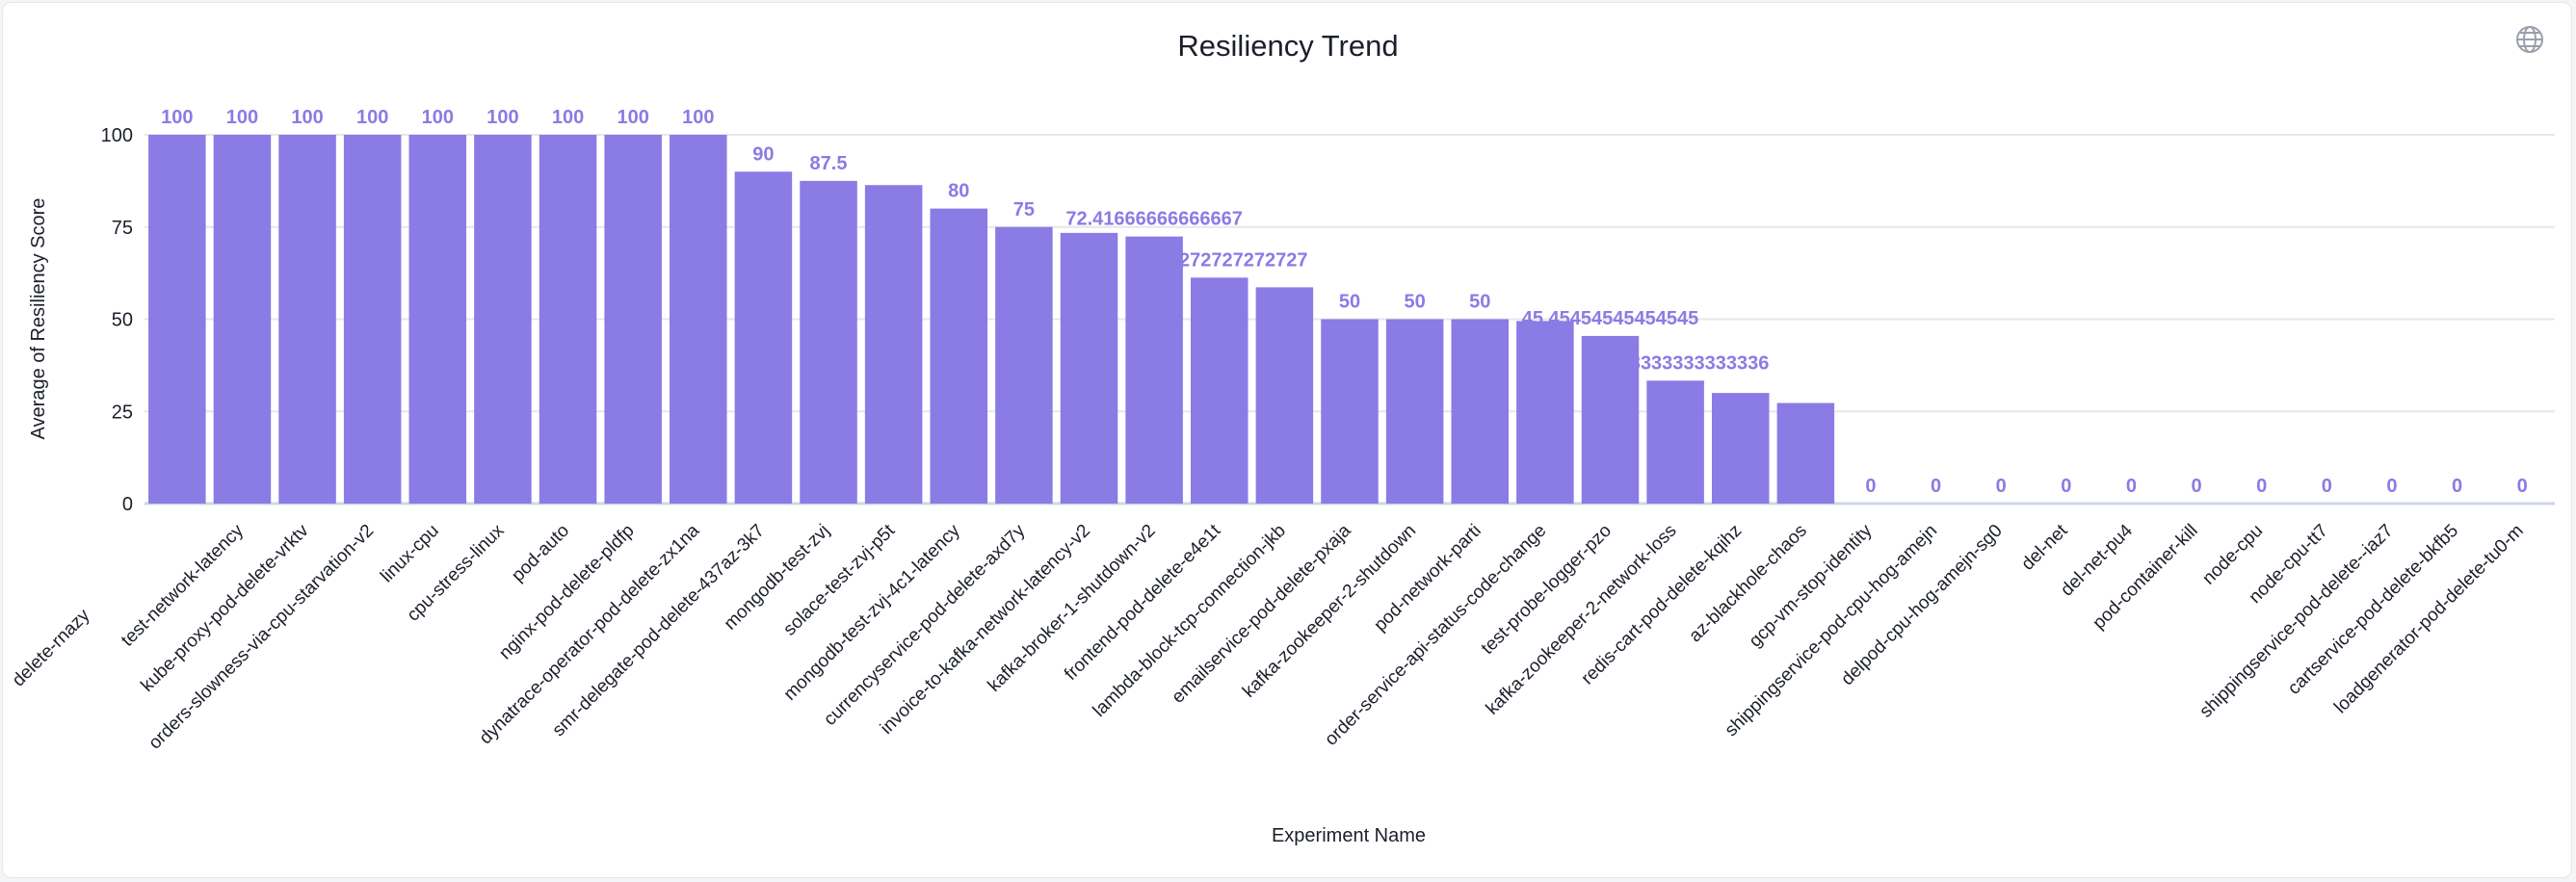 This screenshot has height=882, width=2576. I want to click on x-tick-label: solace-test-zvj-p5t, so click(839, 579).